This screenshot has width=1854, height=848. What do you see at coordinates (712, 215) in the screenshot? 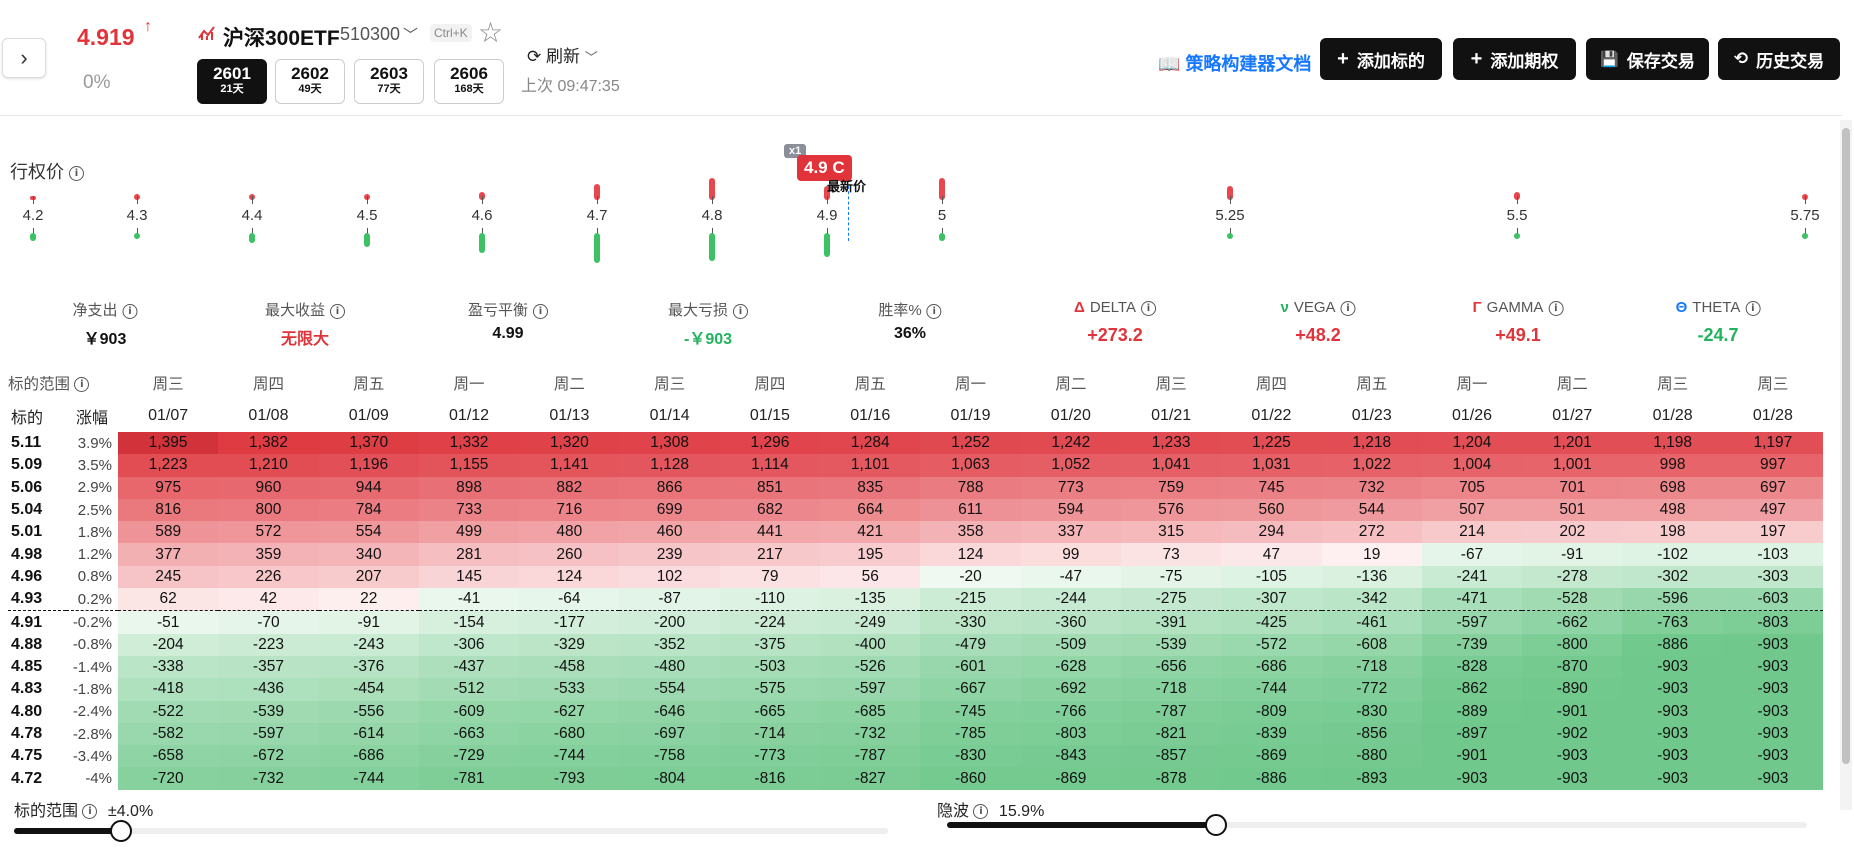
I see `strike-label: 4.8` at bounding box center [712, 215].